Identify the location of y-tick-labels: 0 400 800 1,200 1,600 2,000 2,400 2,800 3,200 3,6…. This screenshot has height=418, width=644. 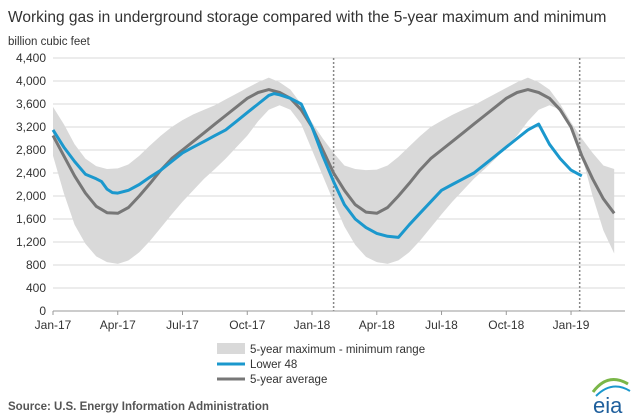
(31, 184).